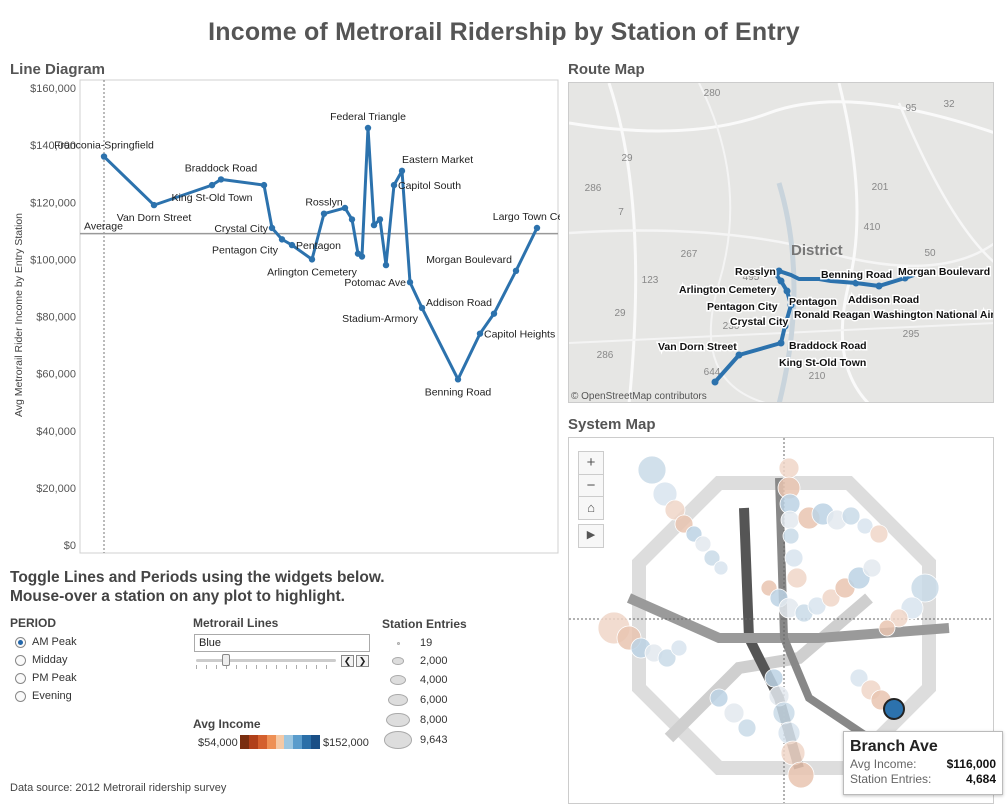 This screenshot has width=1008, height=807. What do you see at coordinates (362, 661) in the screenshot?
I see `next-line-button: ❯` at bounding box center [362, 661].